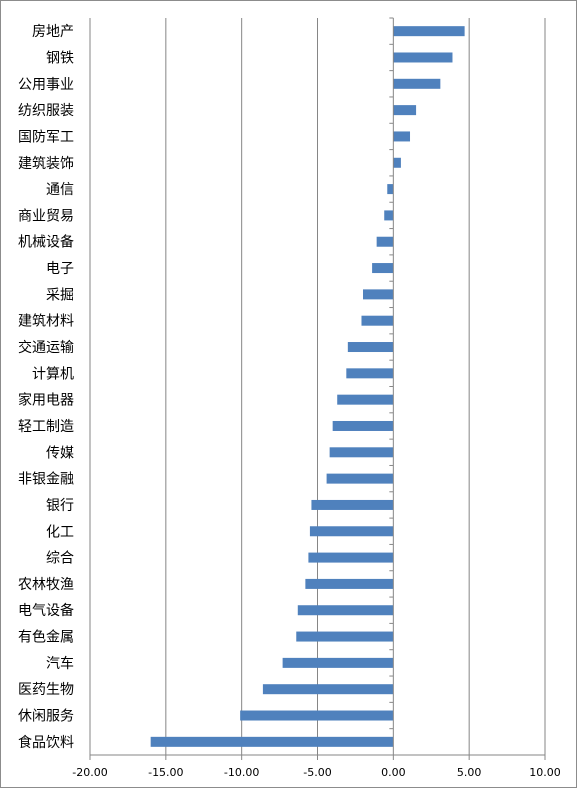 The height and width of the screenshot is (790, 579). I want to click on category-label: 家用电器, so click(46, 400).